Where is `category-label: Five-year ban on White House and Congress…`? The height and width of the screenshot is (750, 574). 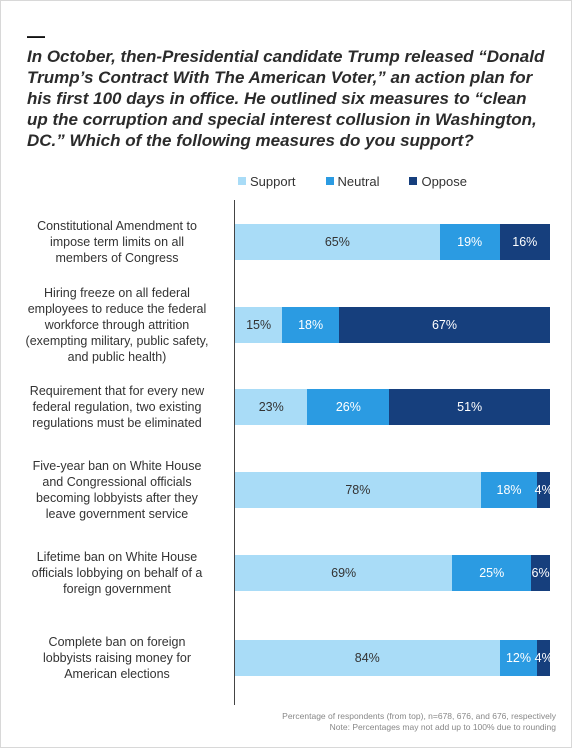
category-label: Five-year ban on White House and Congress… is located at coordinates (117, 490).